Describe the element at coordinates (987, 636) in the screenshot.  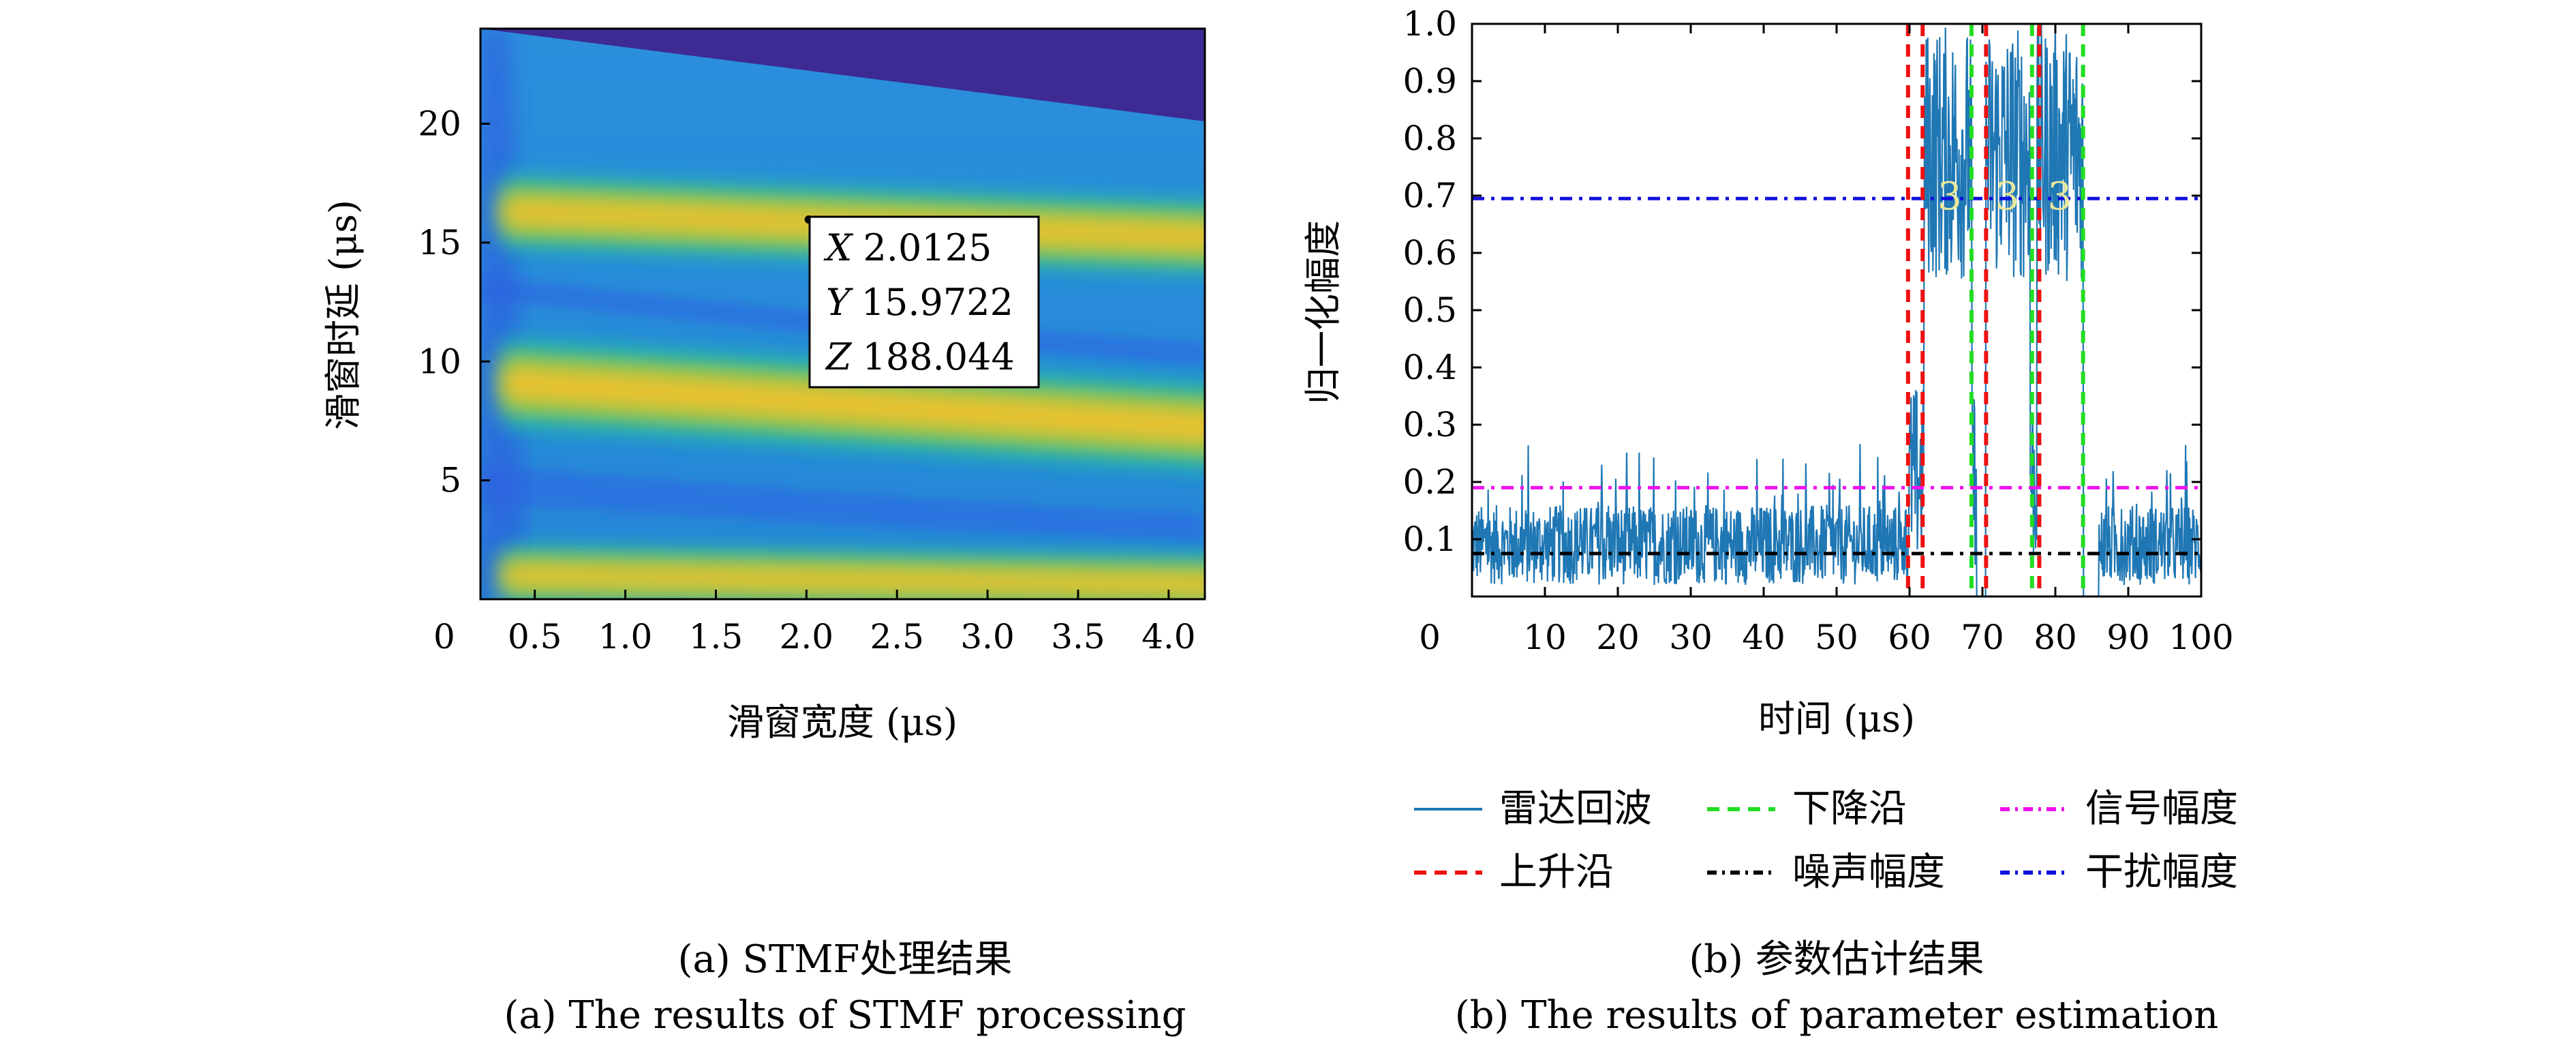
I see `x-tick-label: 3.0` at that location.